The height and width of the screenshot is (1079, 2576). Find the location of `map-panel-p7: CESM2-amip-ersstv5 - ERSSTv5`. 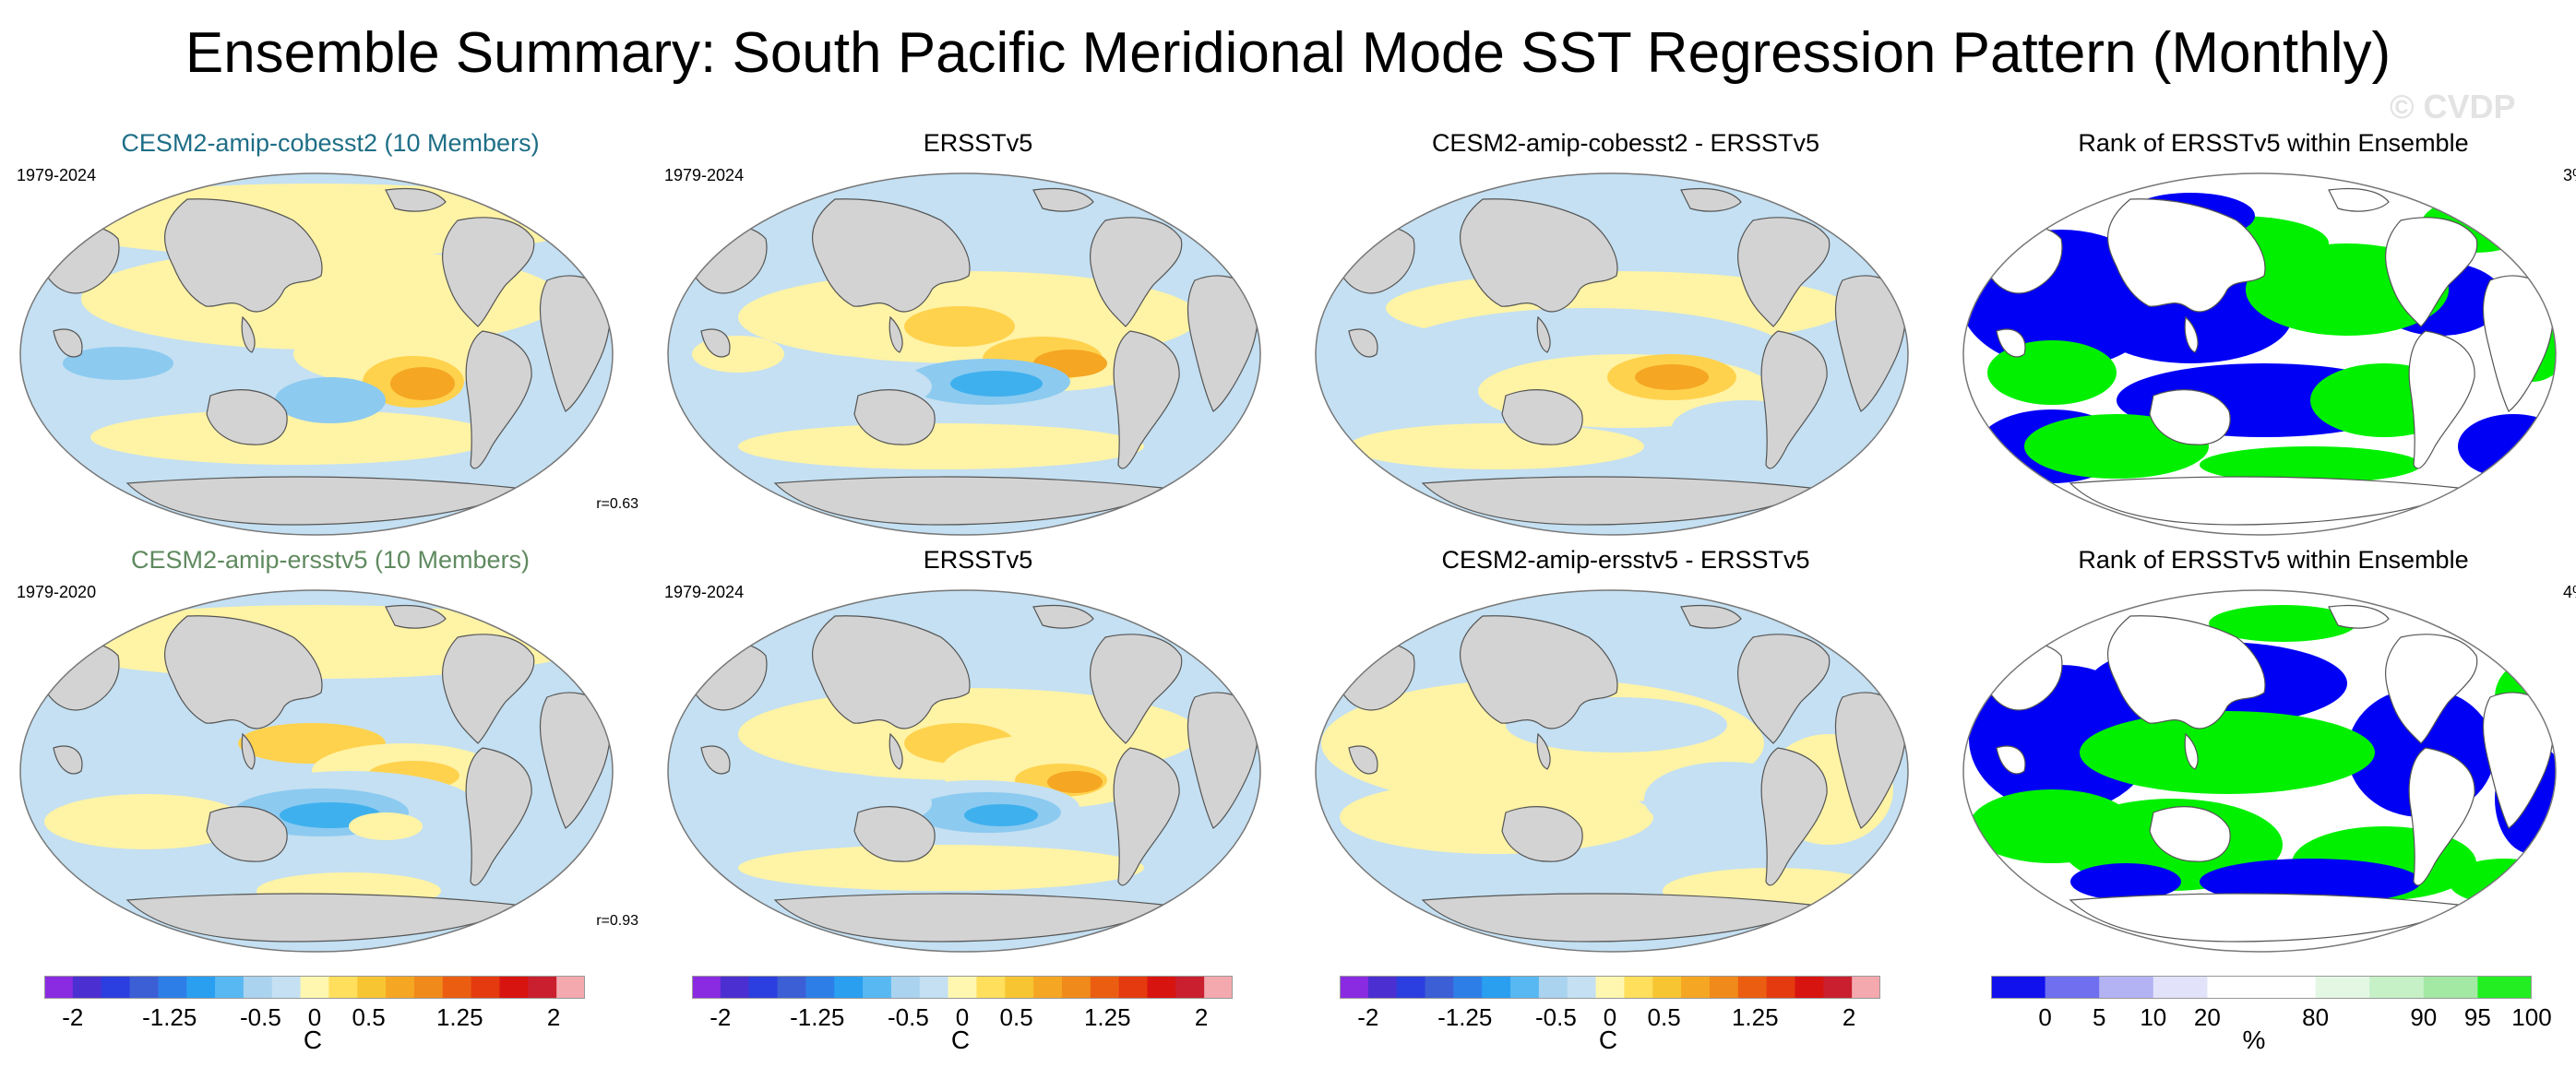

map-panel-p7: CESM2-amip-ersstv5 - ERSSTv5 is located at coordinates (1625, 758).